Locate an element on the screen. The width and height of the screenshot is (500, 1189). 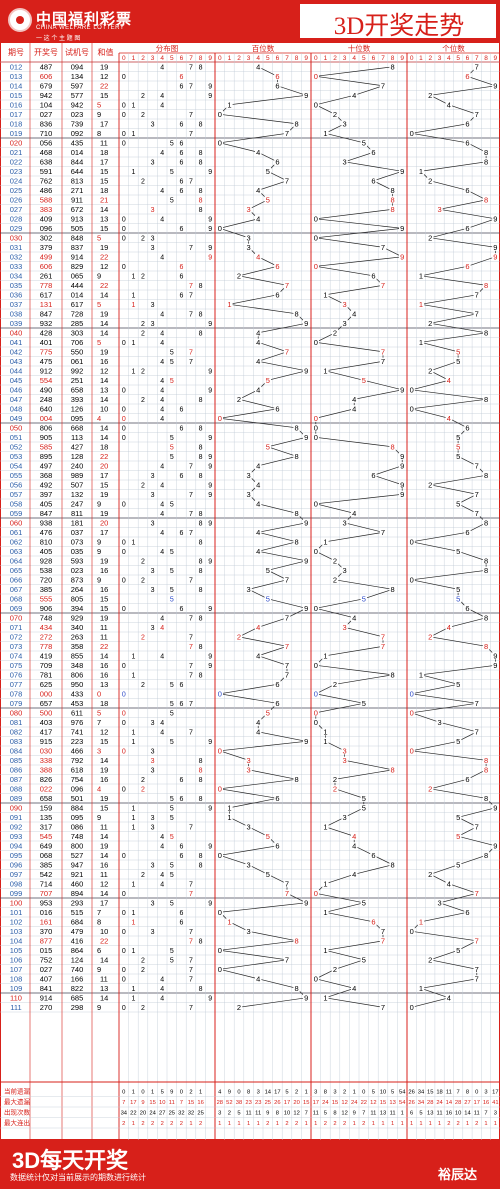
stats-value-distribution: 20 is located at coordinates (143, 1113).